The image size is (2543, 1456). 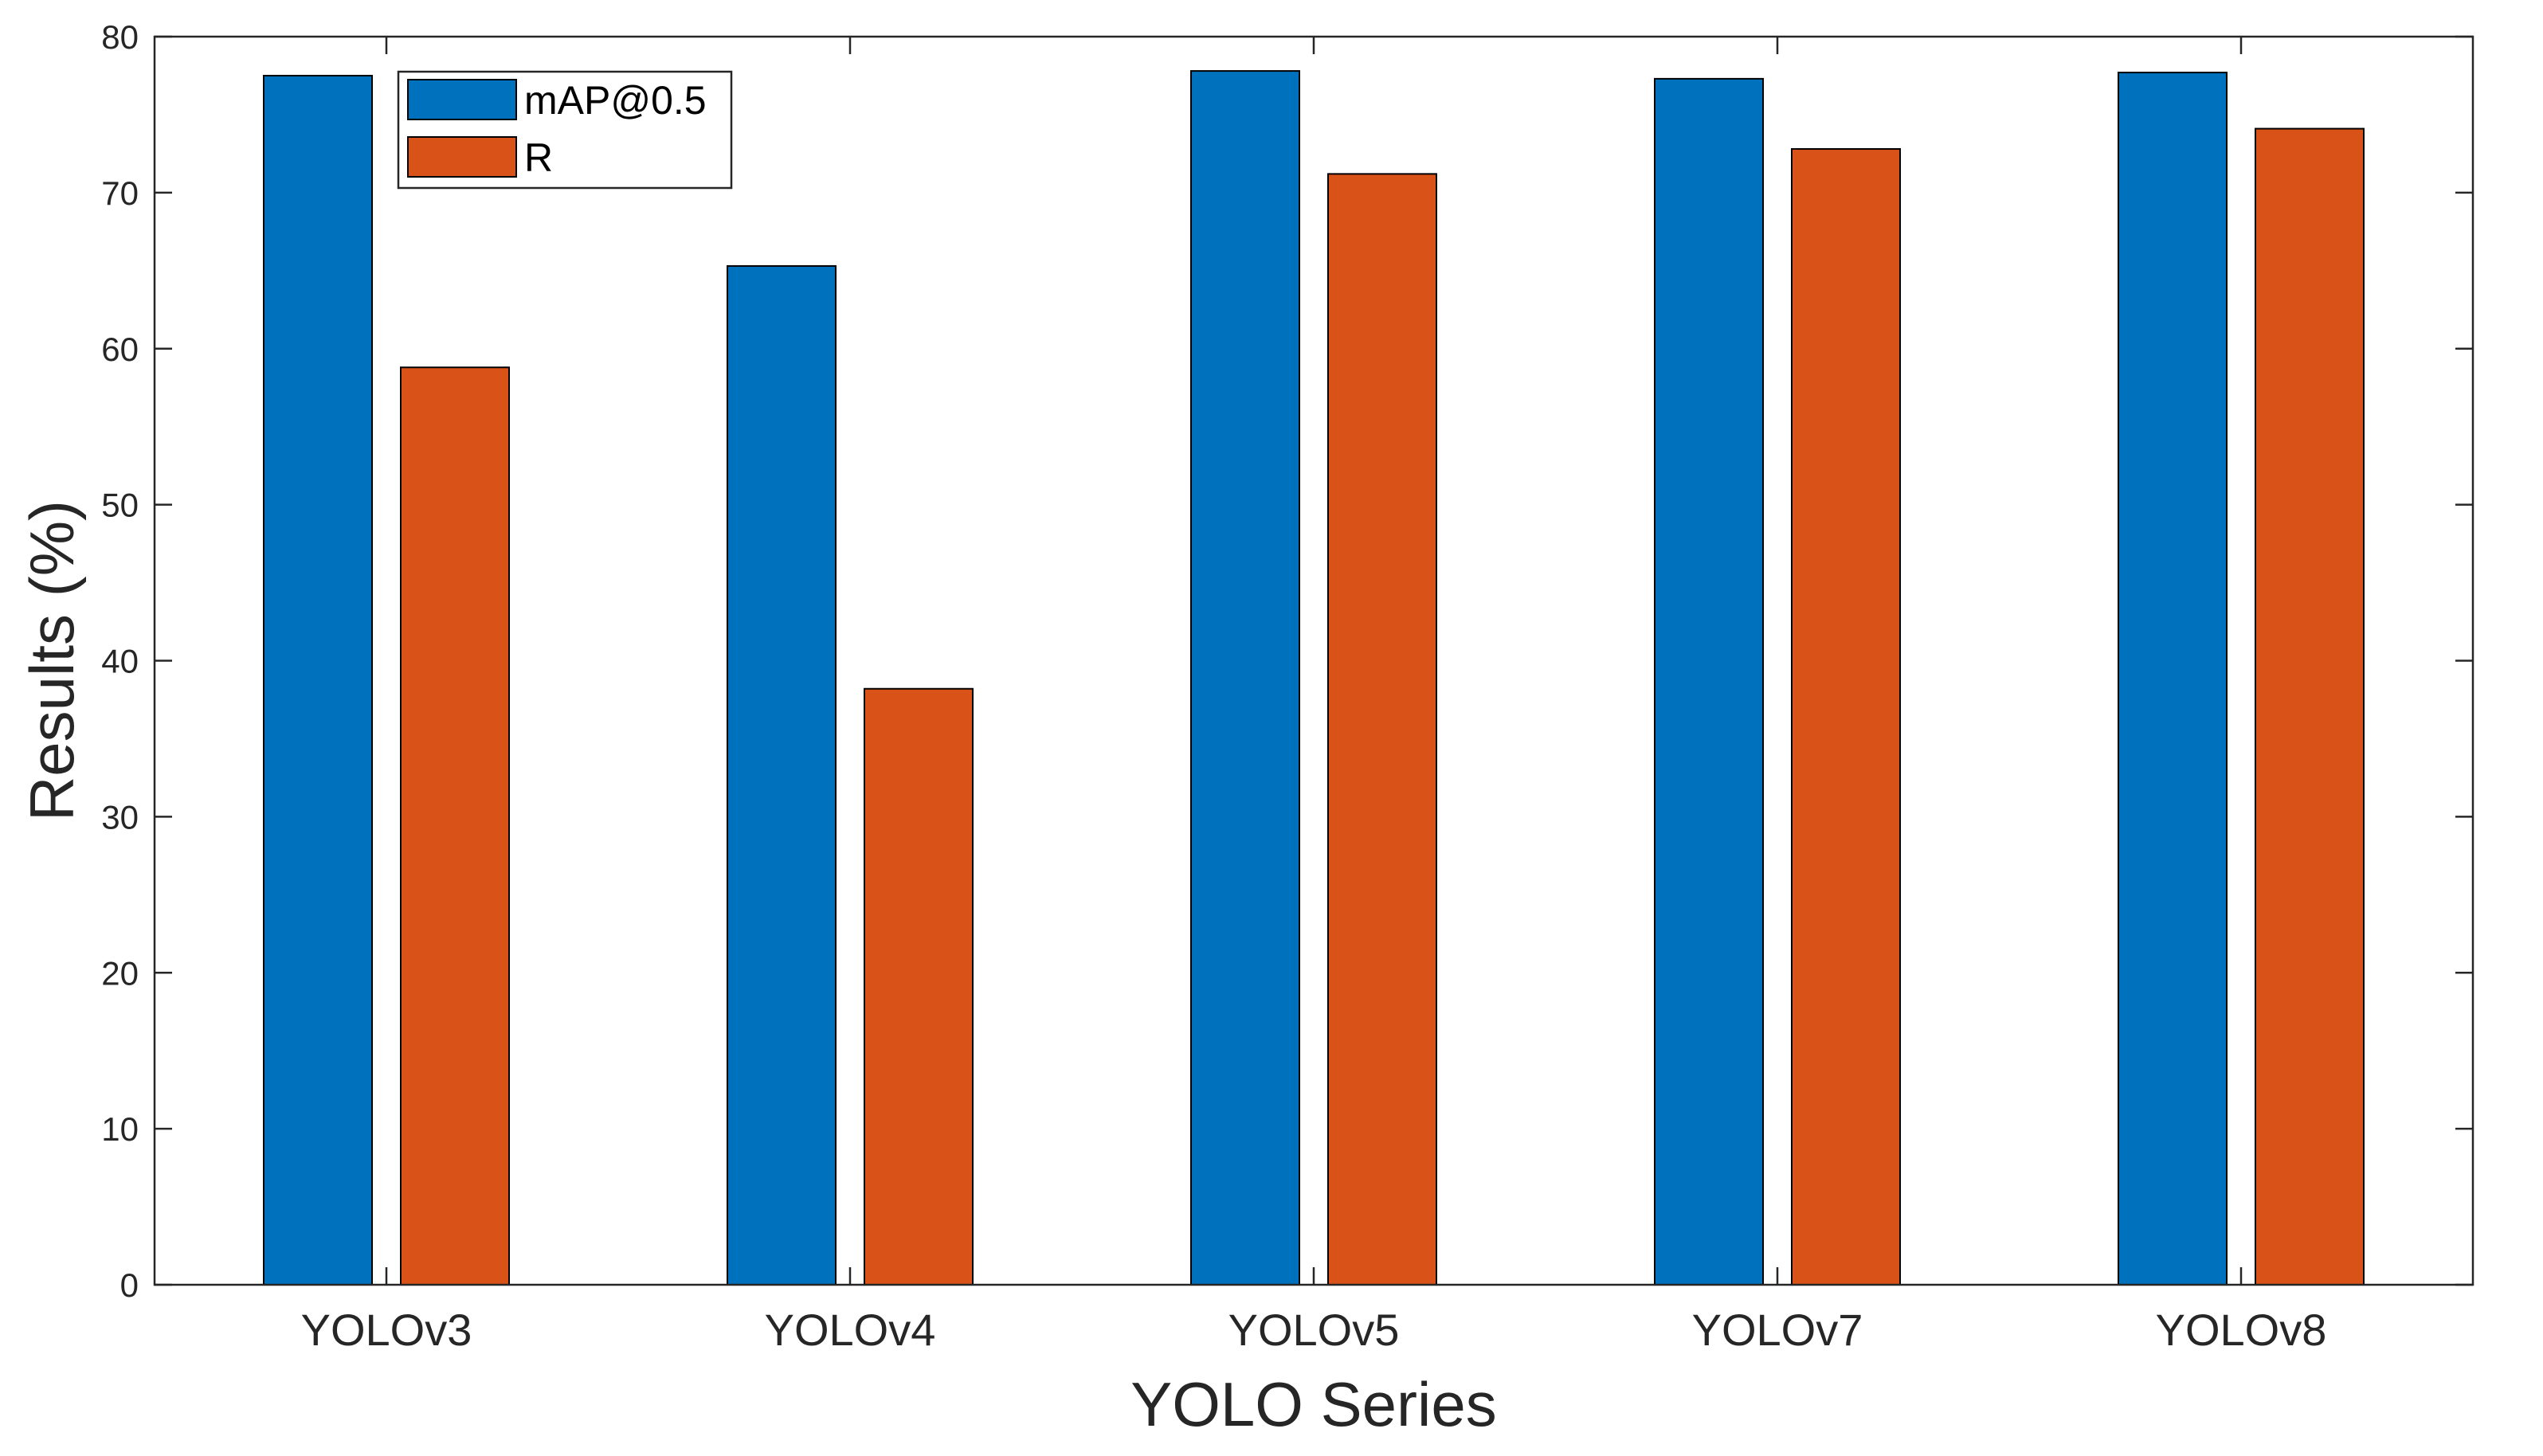 I want to click on x-tick-label-yolov4: YOLOv4, so click(x=850, y=1330).